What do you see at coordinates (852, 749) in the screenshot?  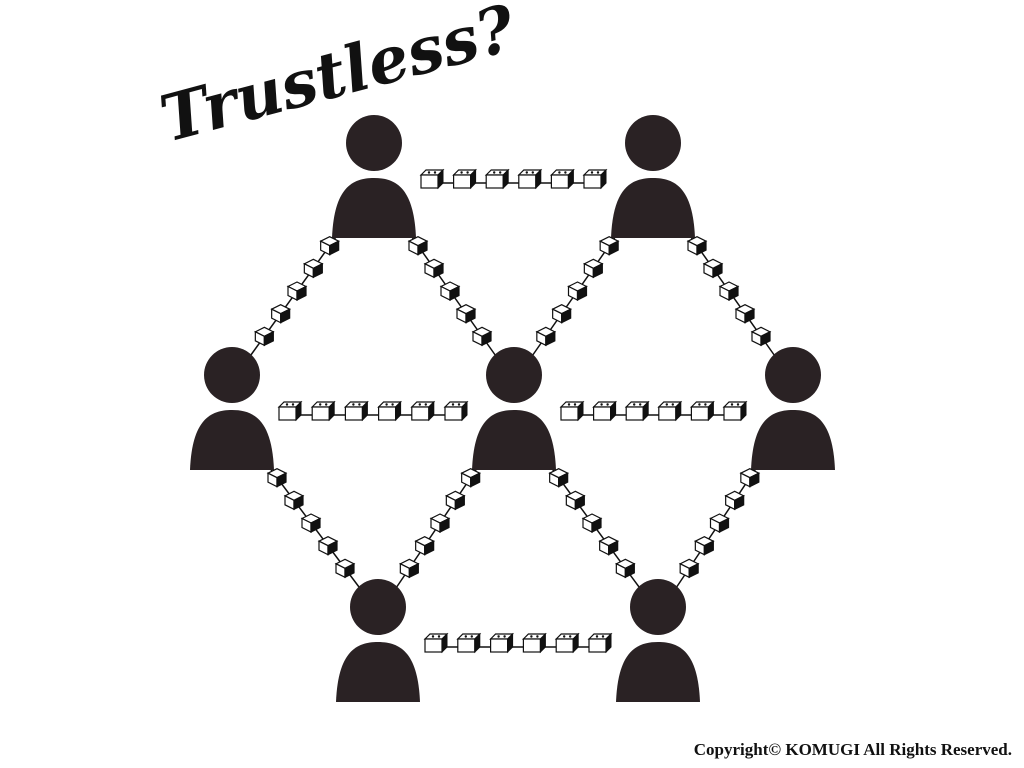 I see `copyright-notice: Copyright© KOMUGI All Rights Reserved.` at bounding box center [852, 749].